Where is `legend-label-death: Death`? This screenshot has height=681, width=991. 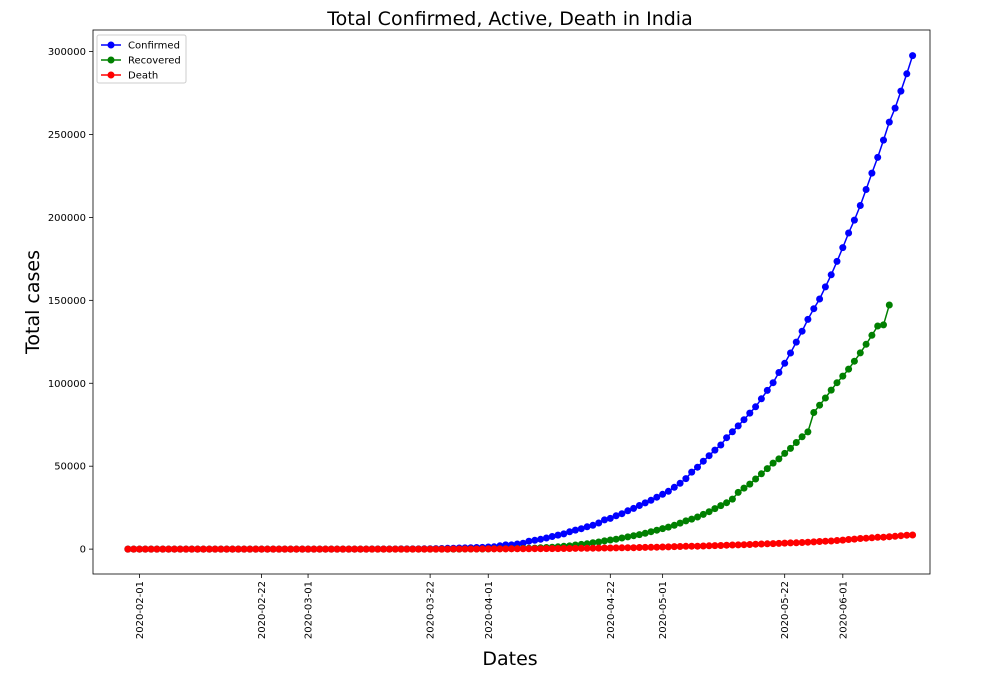
legend-label-death: Death is located at coordinates (143, 76).